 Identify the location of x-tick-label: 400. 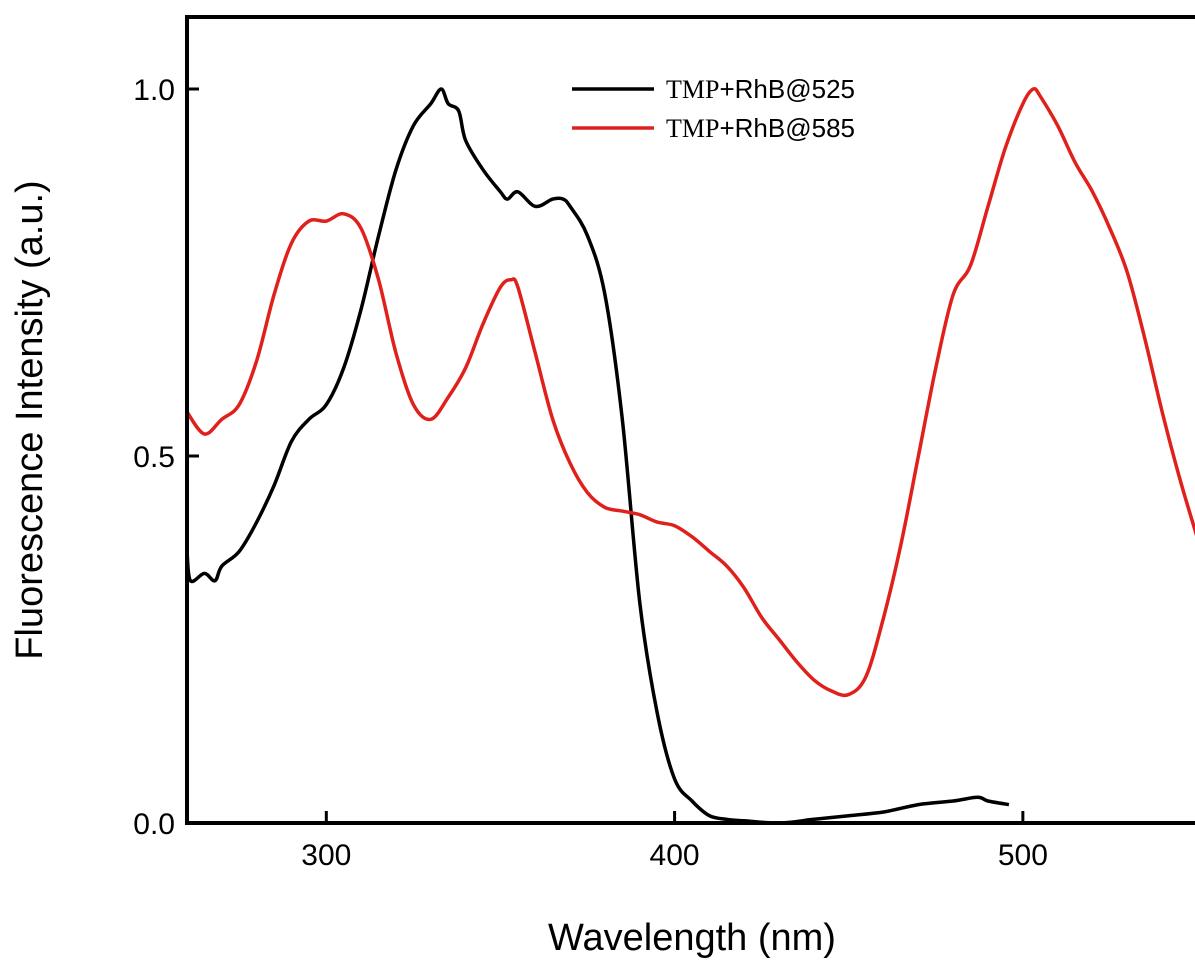
(675, 855).